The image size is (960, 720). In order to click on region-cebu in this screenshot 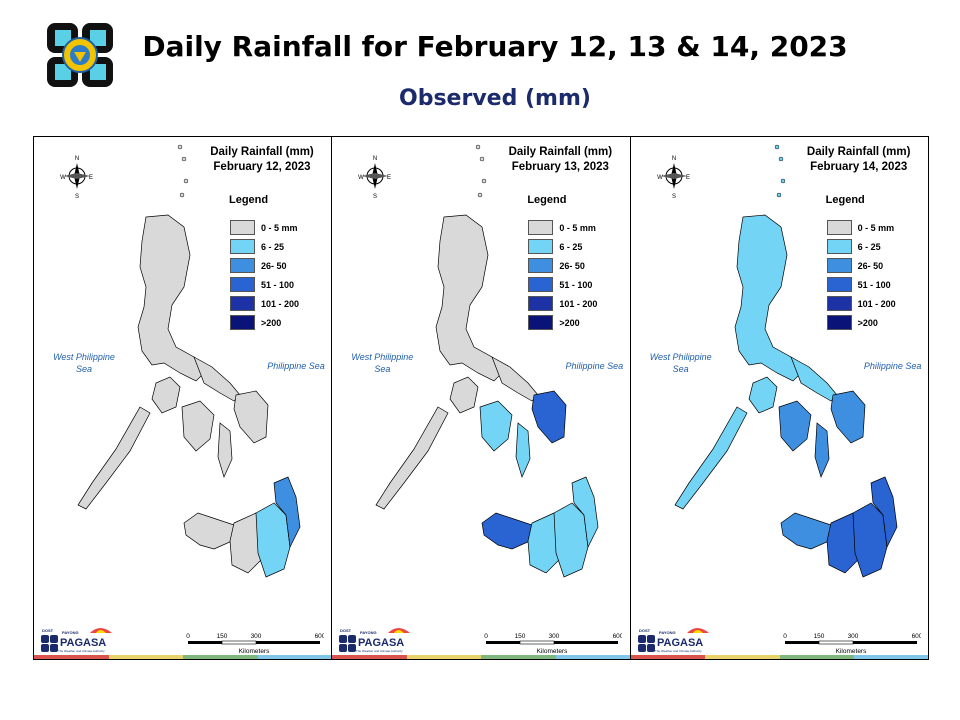, I will do `click(822, 450)`.